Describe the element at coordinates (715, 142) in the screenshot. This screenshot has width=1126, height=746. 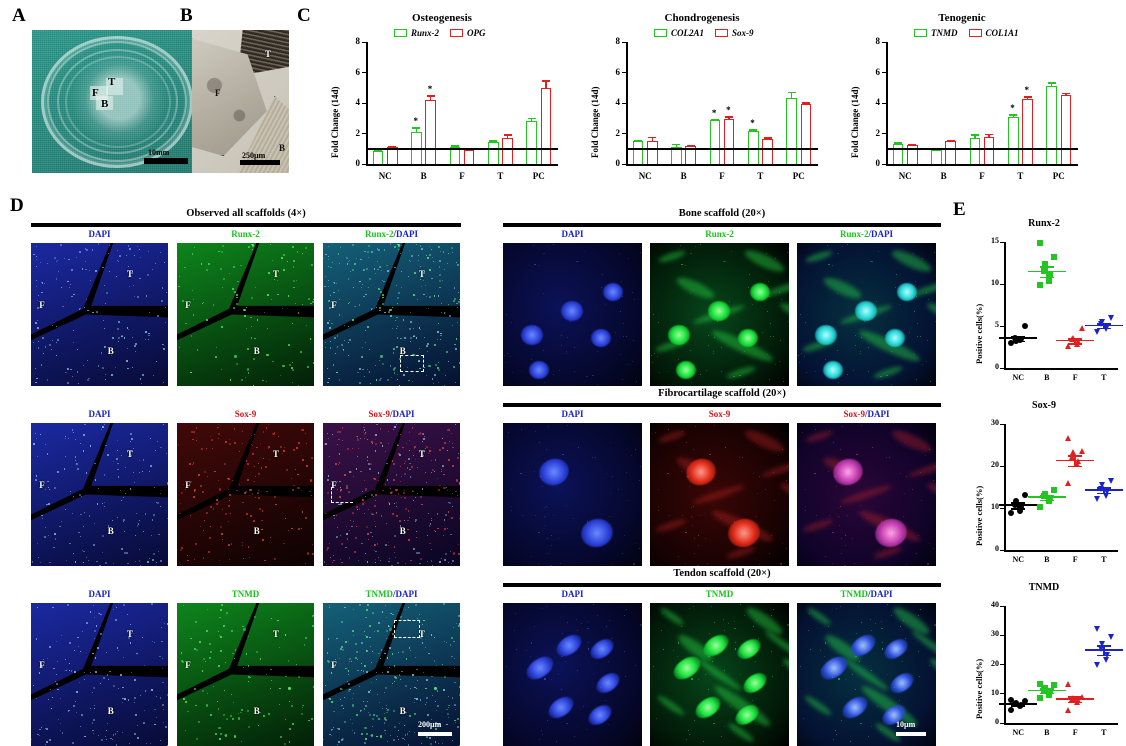
I see `bar-col2a1-f` at that location.